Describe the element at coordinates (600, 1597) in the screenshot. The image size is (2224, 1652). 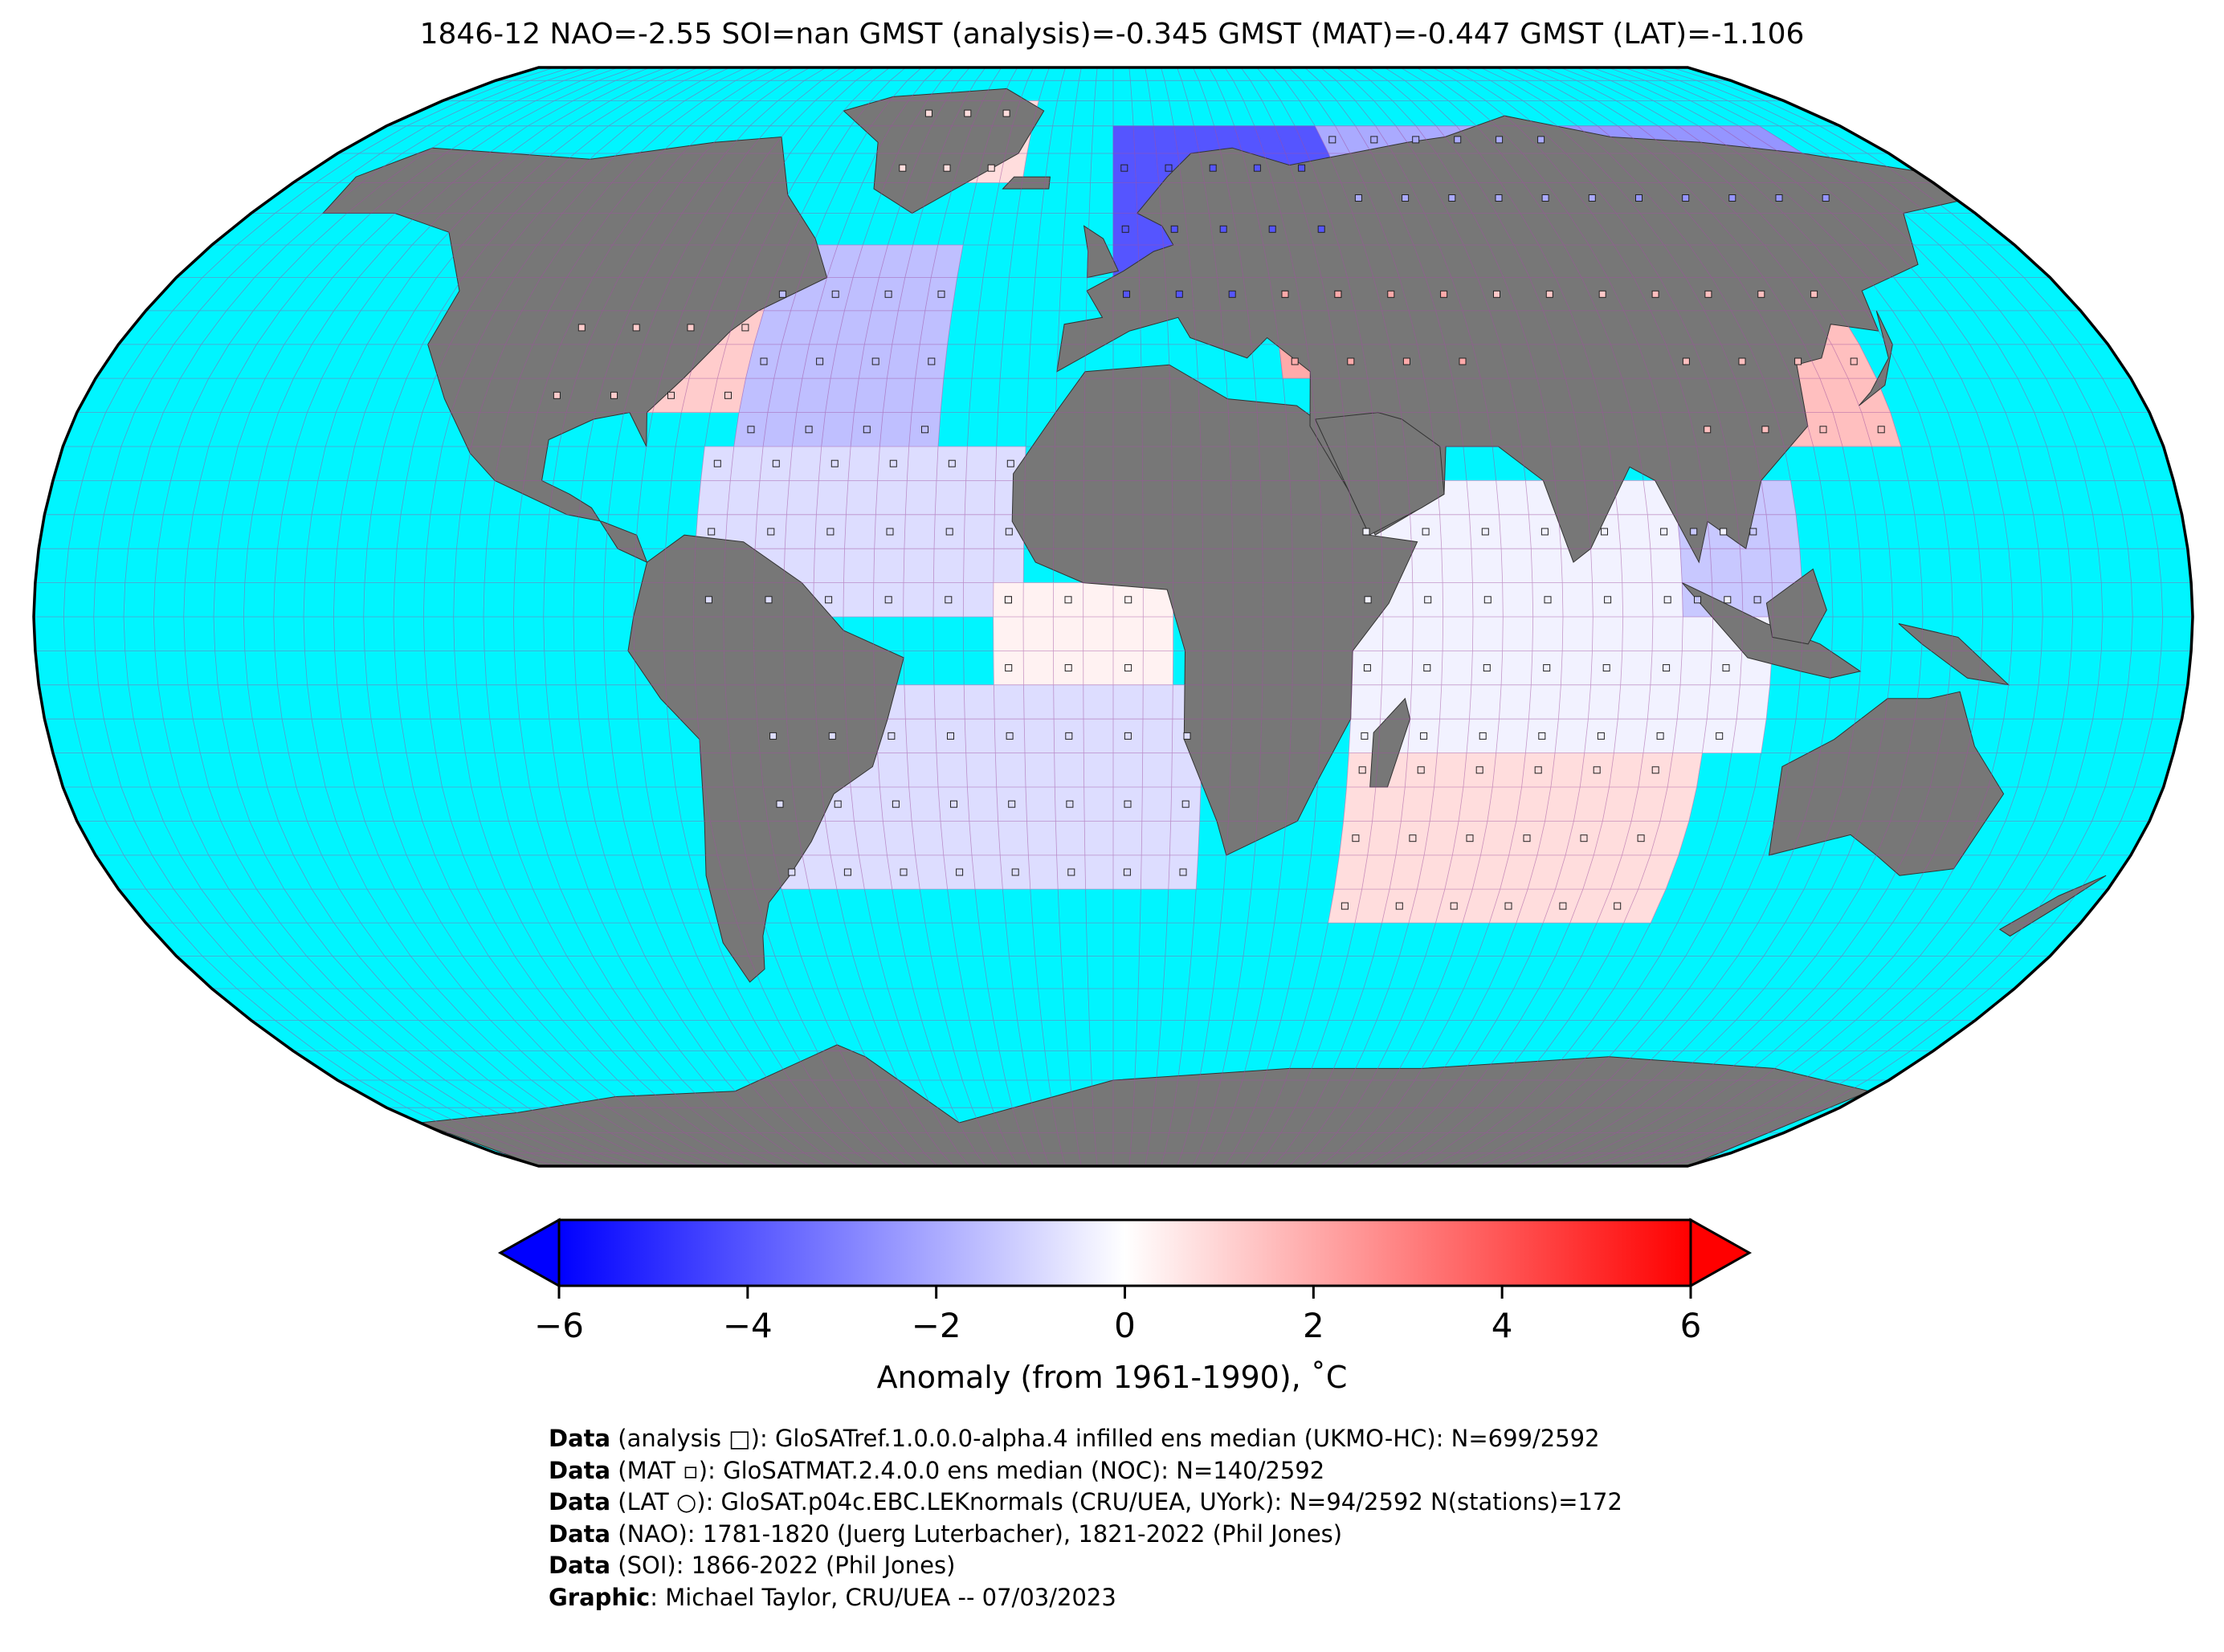
I see `credit-bold: Graphic` at that location.